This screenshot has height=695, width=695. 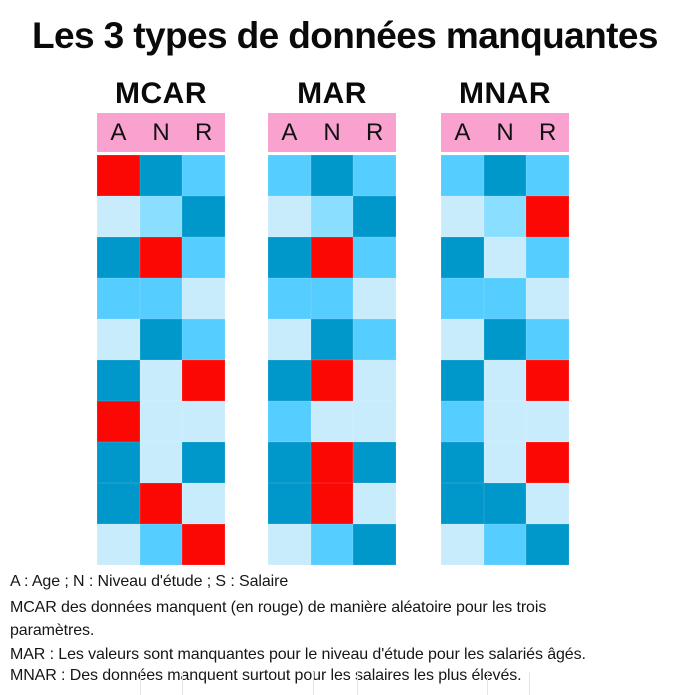 I want to click on panel-title-mar: MAR, so click(x=332, y=93).